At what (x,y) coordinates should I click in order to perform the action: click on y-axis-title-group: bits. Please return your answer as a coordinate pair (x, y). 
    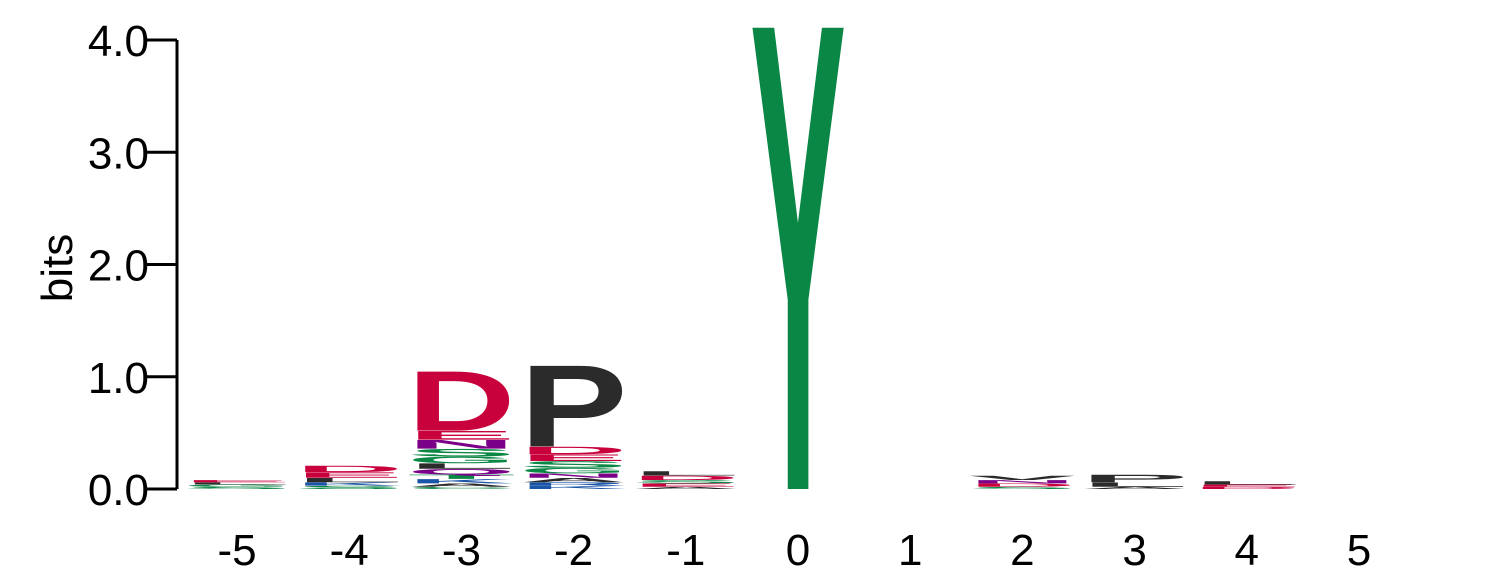
    Looking at the image, I should click on (57, 268).